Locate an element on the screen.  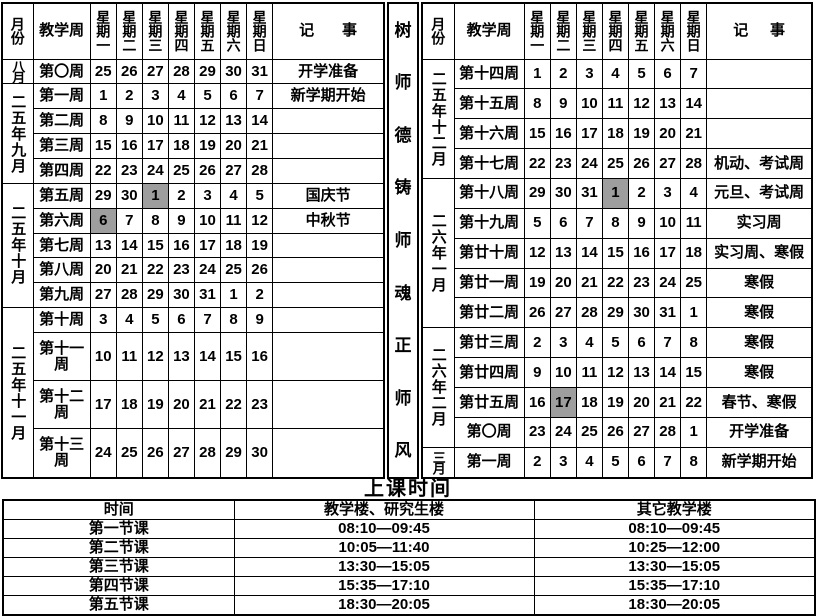
week-label-cell: 第一周 is located at coordinates (489, 462).